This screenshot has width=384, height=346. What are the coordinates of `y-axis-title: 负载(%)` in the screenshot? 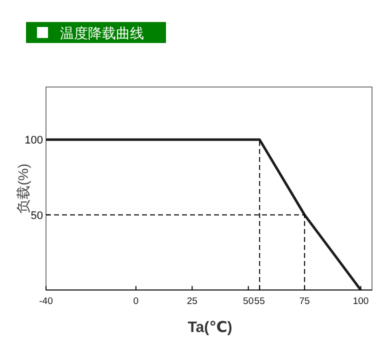 It's located at (23, 189).